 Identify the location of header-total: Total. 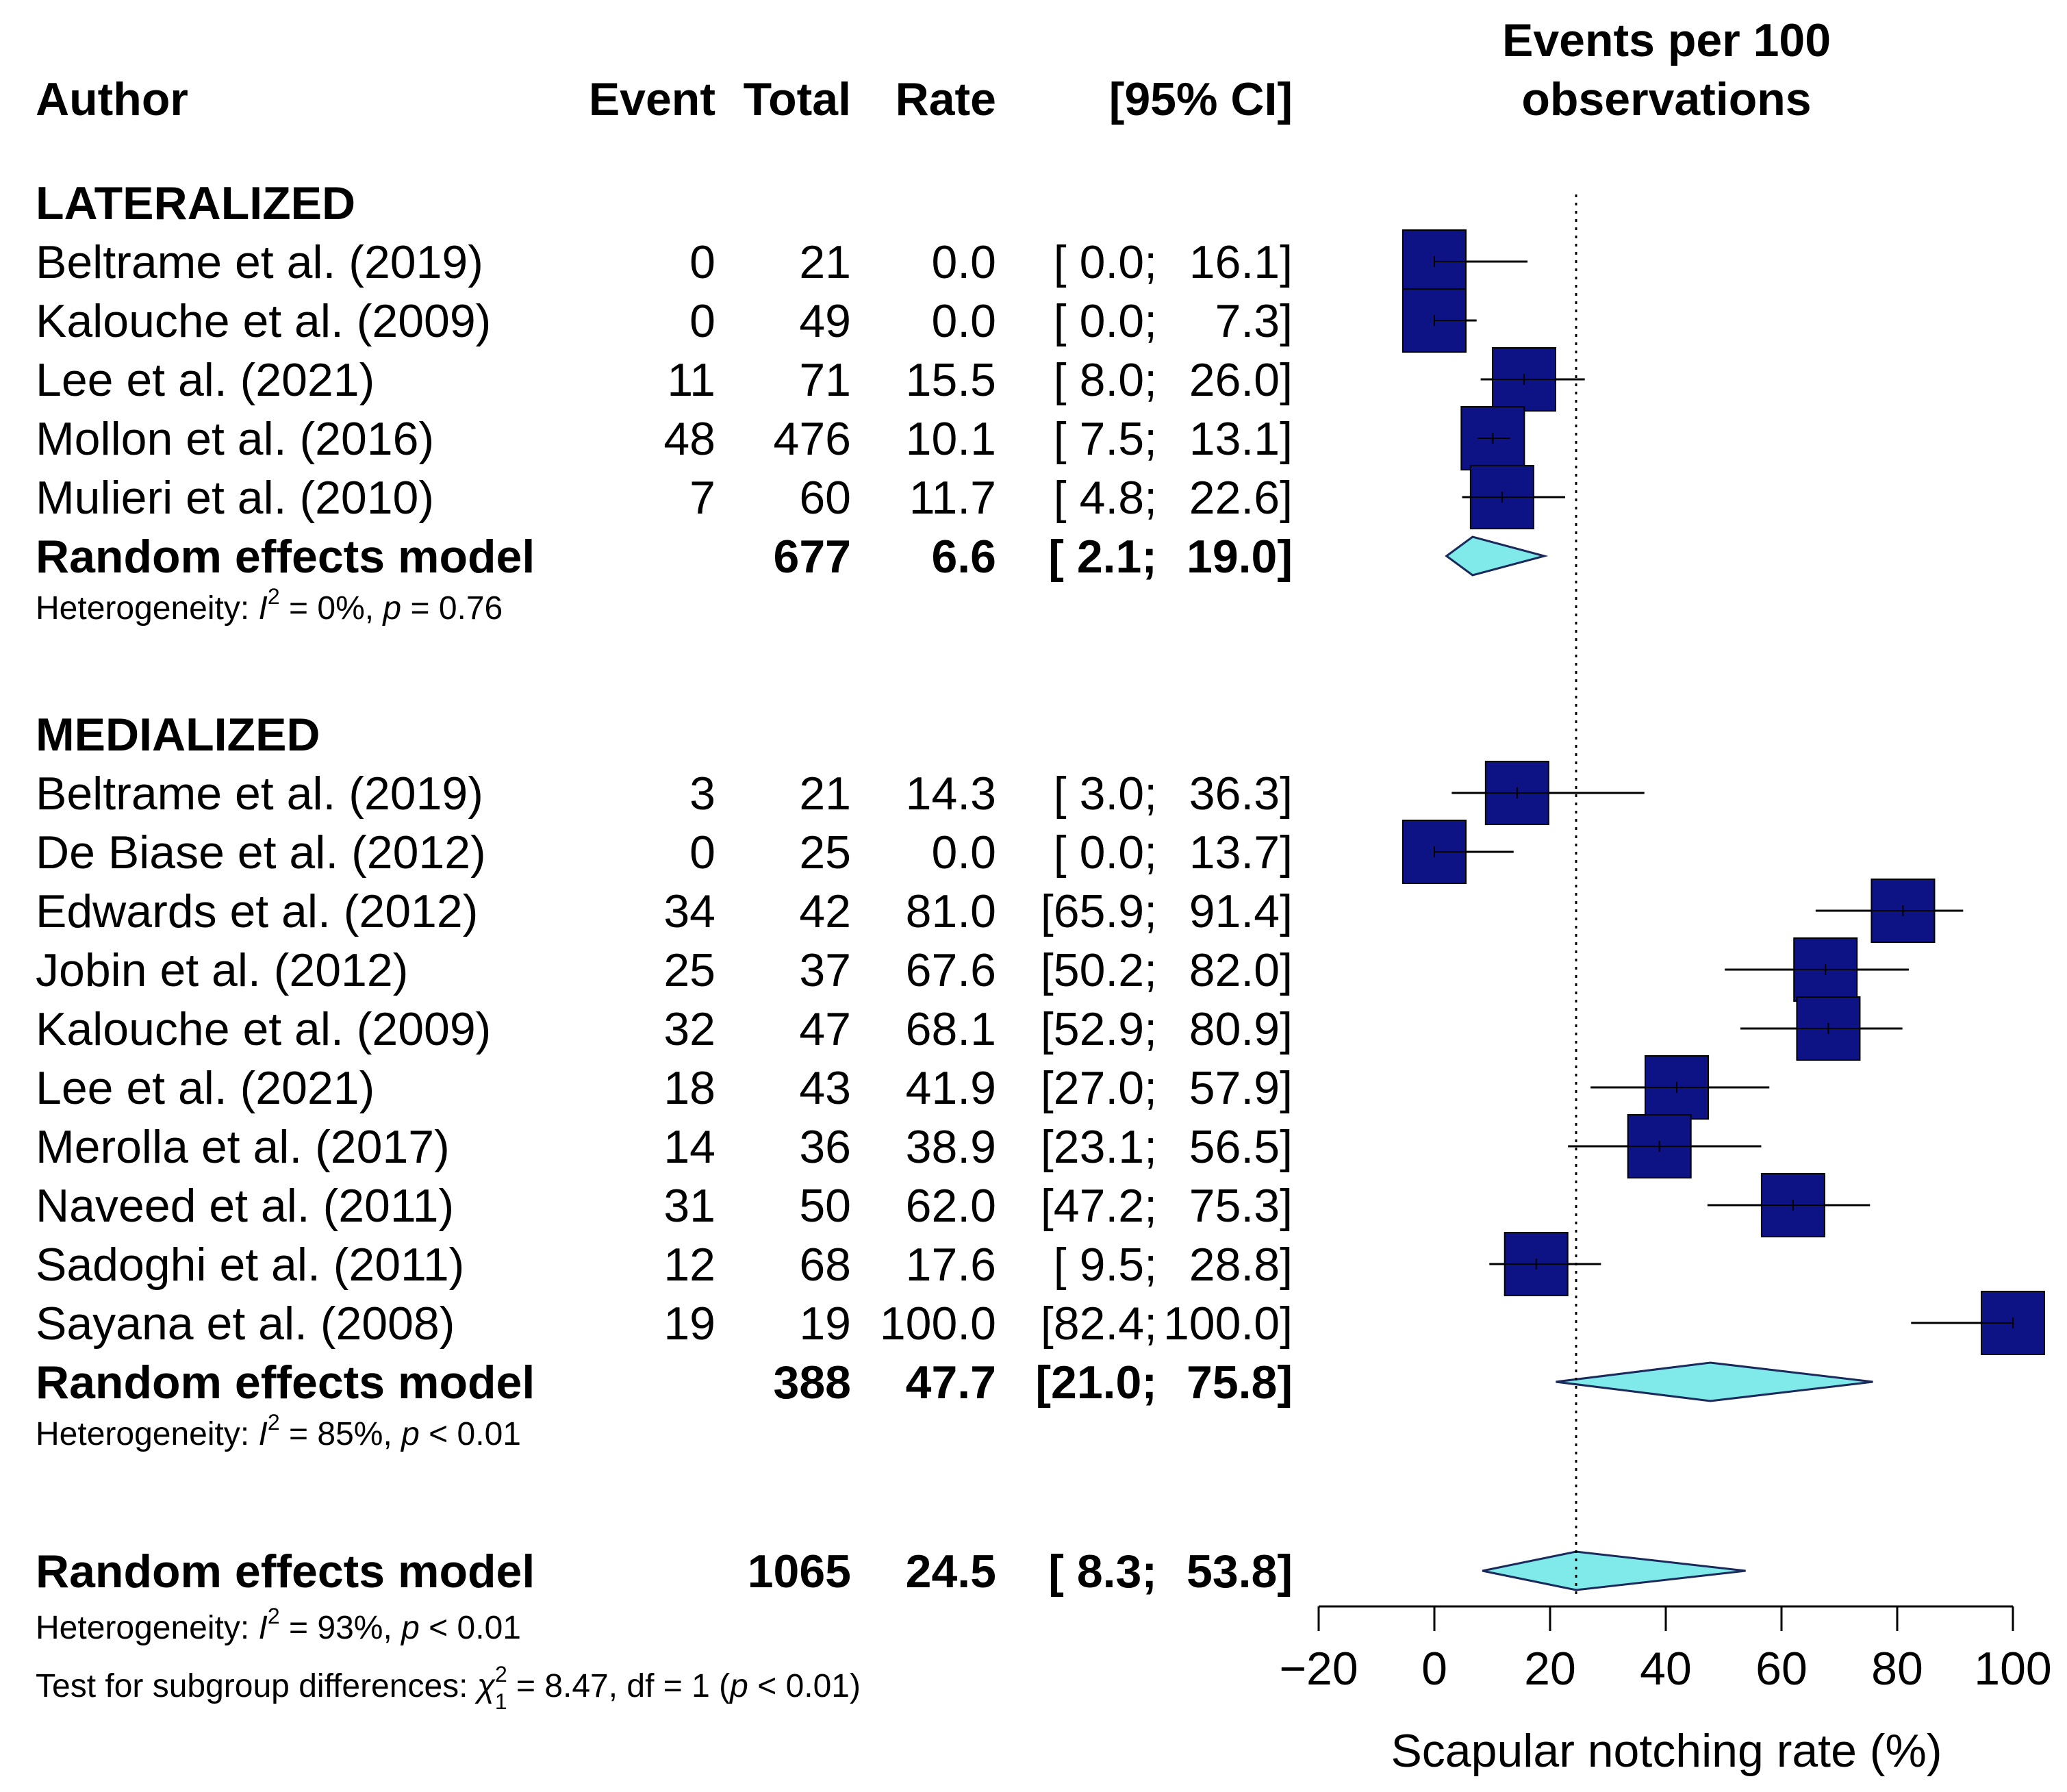
(797, 99).